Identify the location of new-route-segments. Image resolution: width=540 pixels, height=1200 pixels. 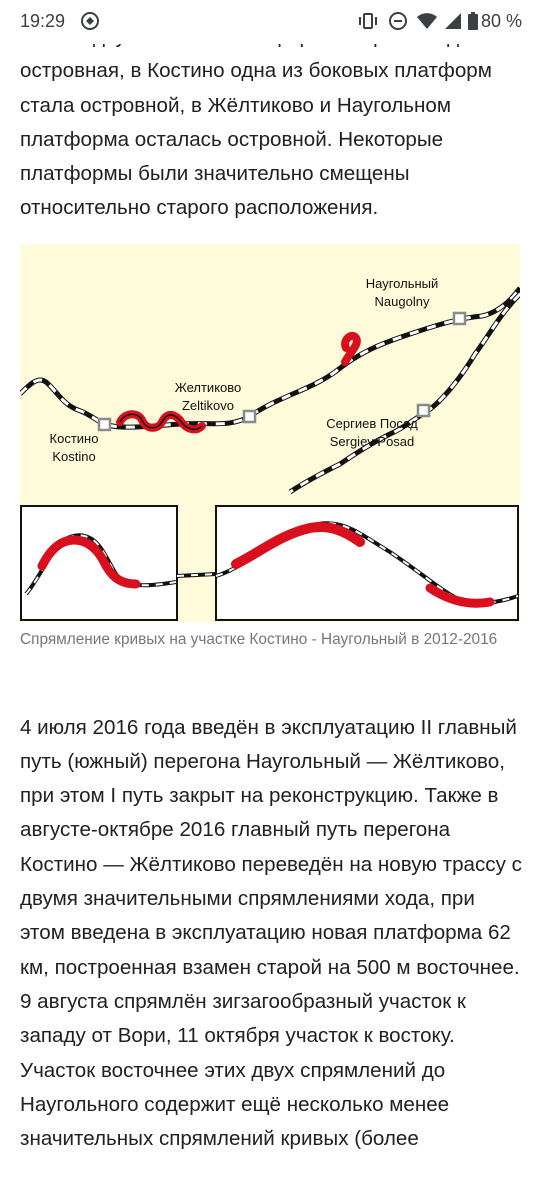
(238, 383).